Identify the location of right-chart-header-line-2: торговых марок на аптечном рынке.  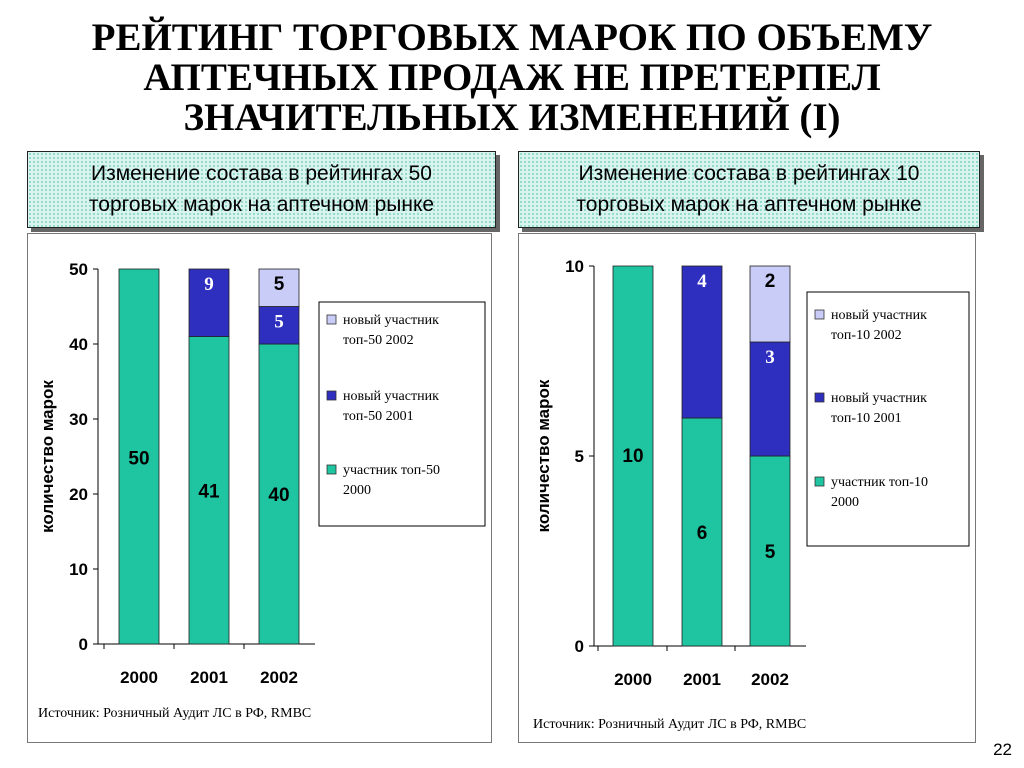
(749, 204).